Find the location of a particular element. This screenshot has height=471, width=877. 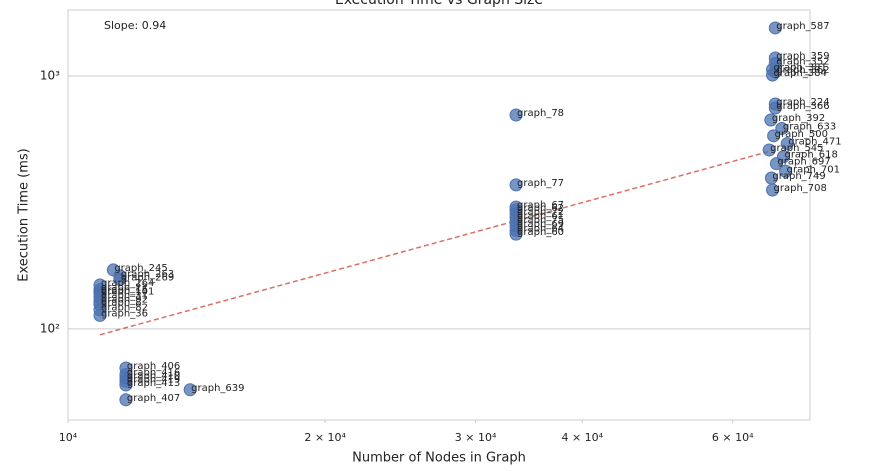

point-label: graph_697 is located at coordinates (803, 162).